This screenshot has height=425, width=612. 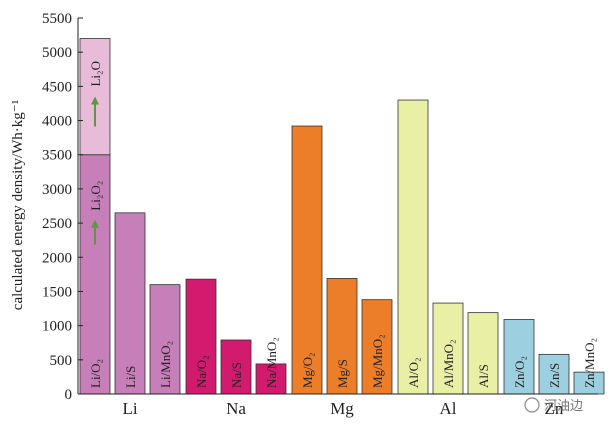 I want to click on y-tick-label-0: 0, so click(x=69, y=395).